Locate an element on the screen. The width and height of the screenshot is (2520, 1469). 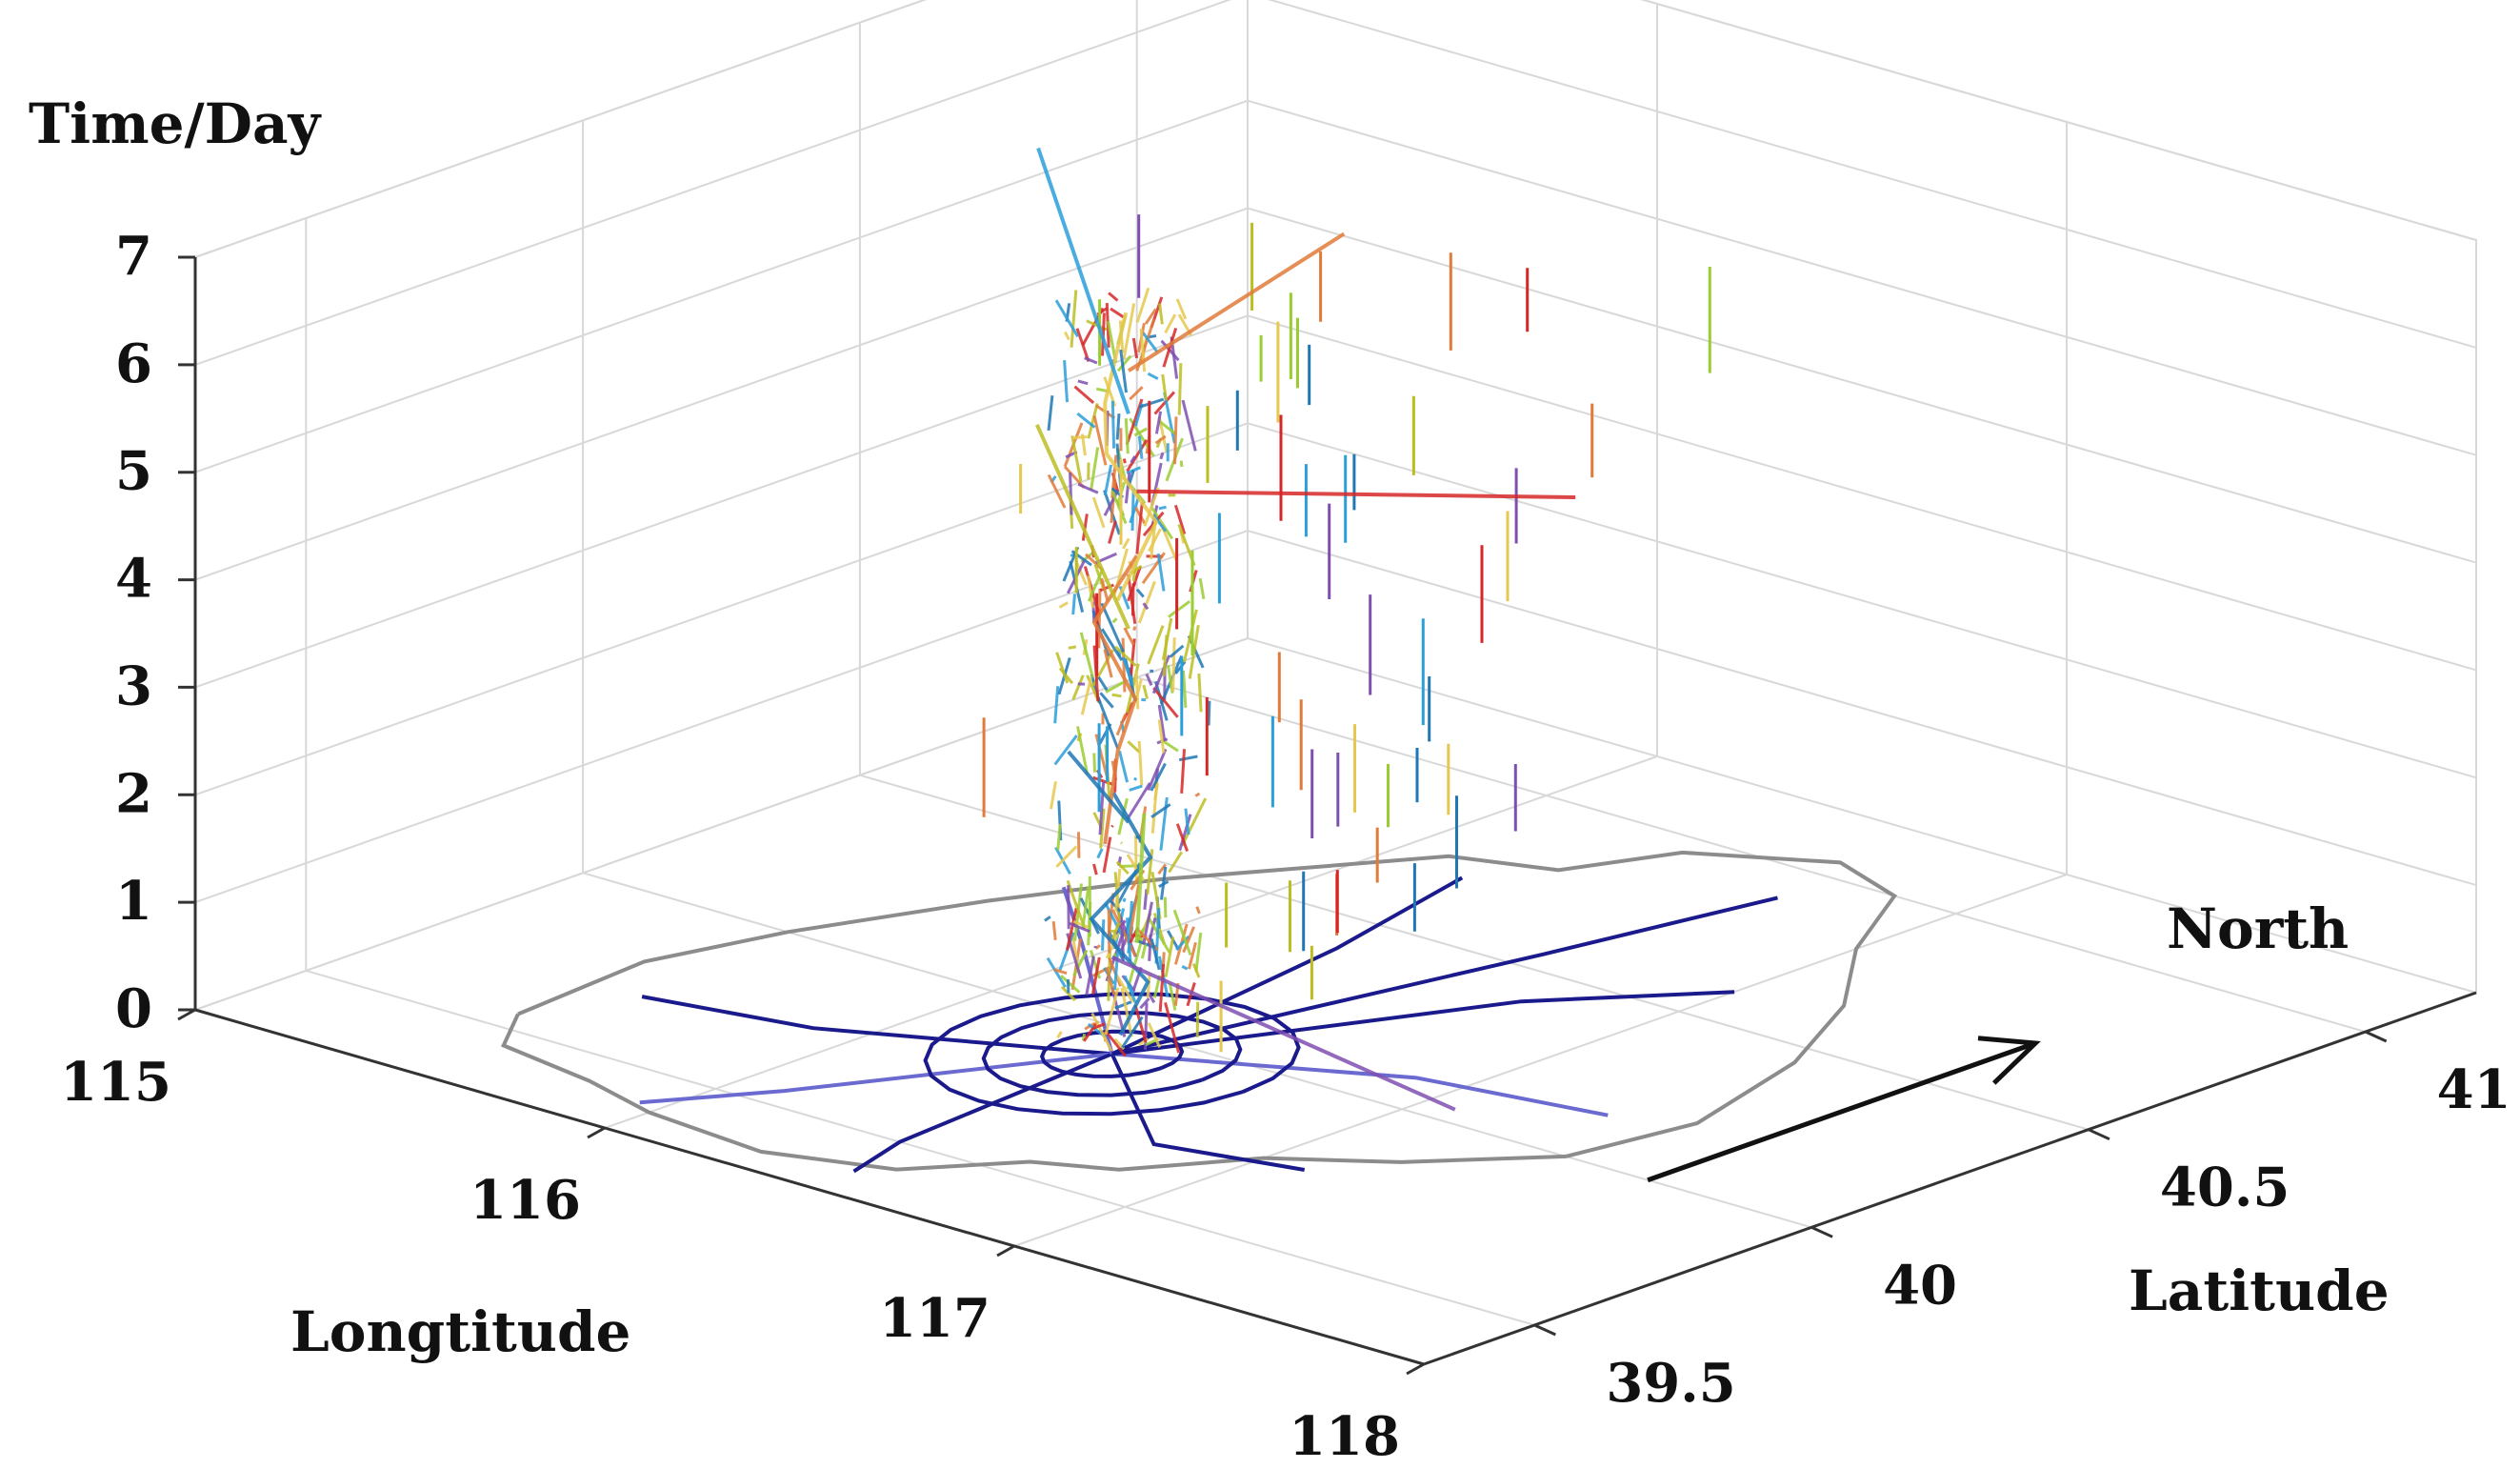
z-tick-label-5: 5 is located at coordinates (133, 471).